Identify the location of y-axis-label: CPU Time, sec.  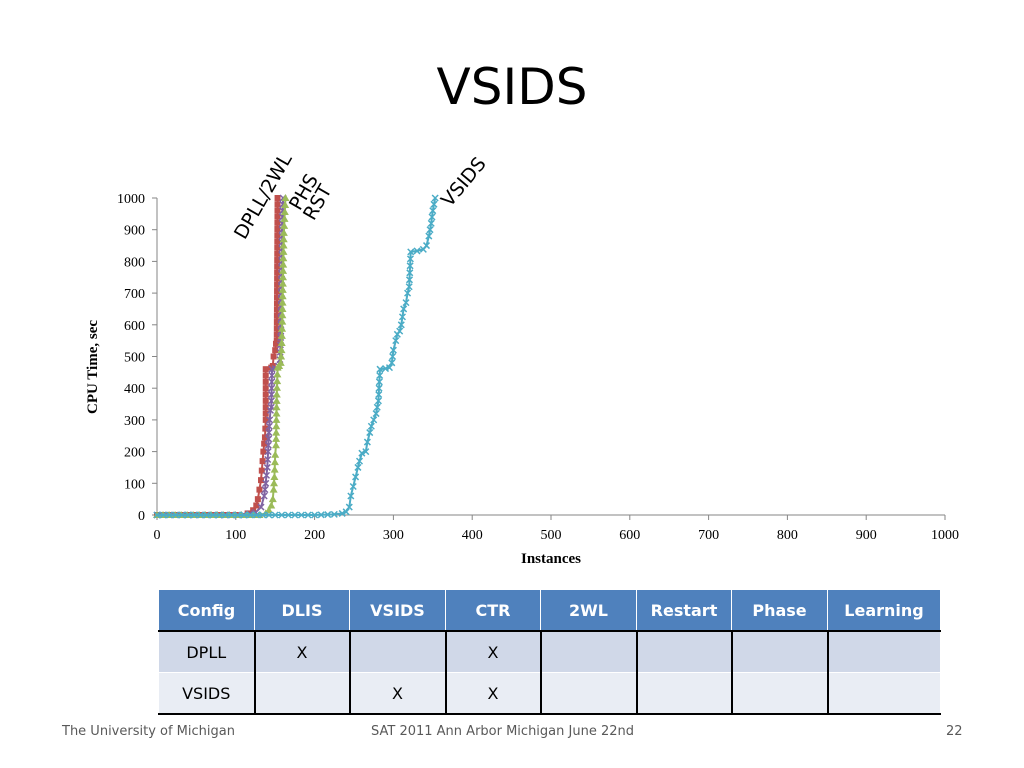
(93, 367).